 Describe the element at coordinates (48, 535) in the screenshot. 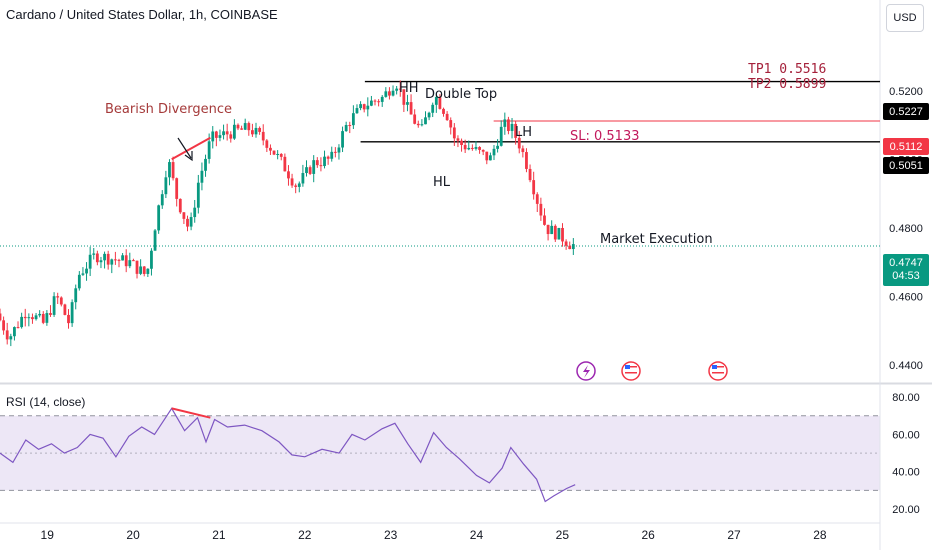

I see `time-tick-label: 19` at that location.